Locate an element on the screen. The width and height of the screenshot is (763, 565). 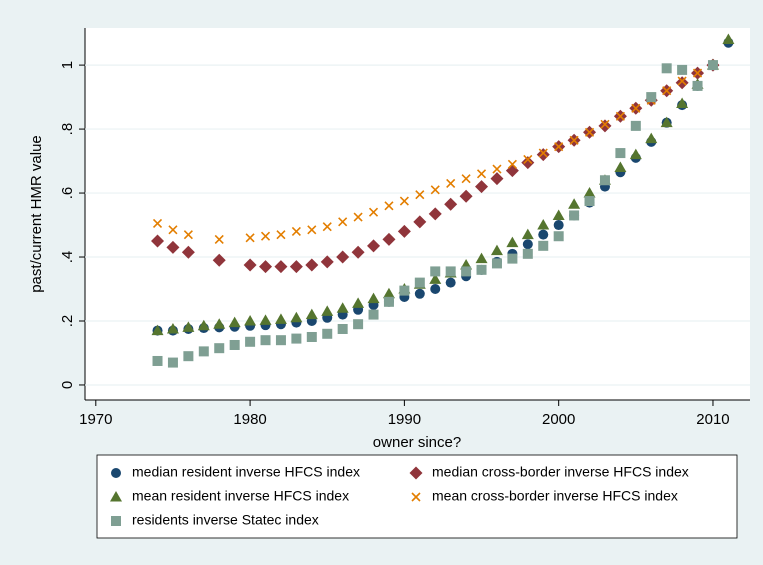
legend-label: median resident inverse HFCS index is located at coordinates (246, 472).